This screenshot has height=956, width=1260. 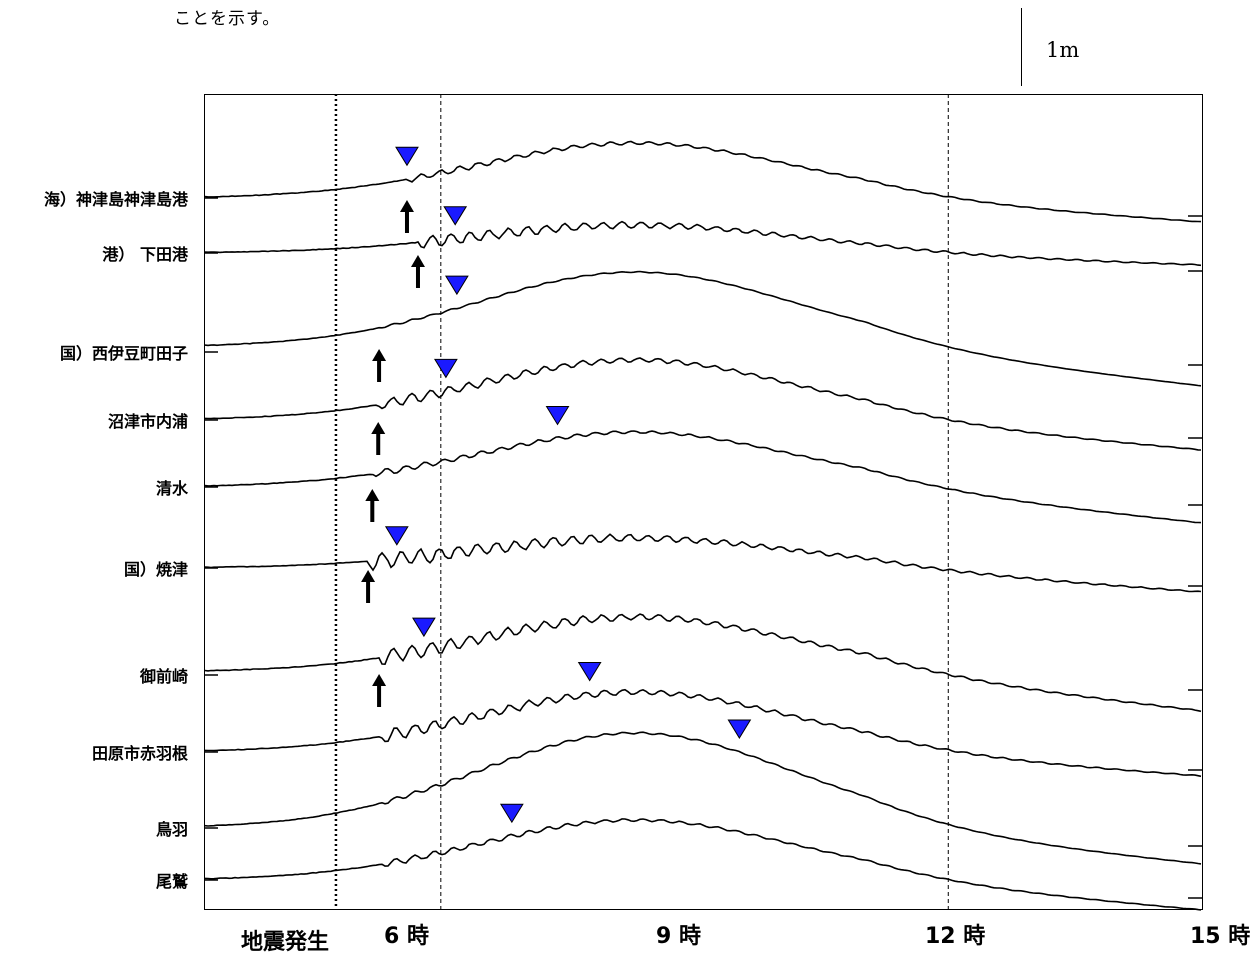 I want to click on station-label: 沼津市内浦, so click(x=147, y=421).